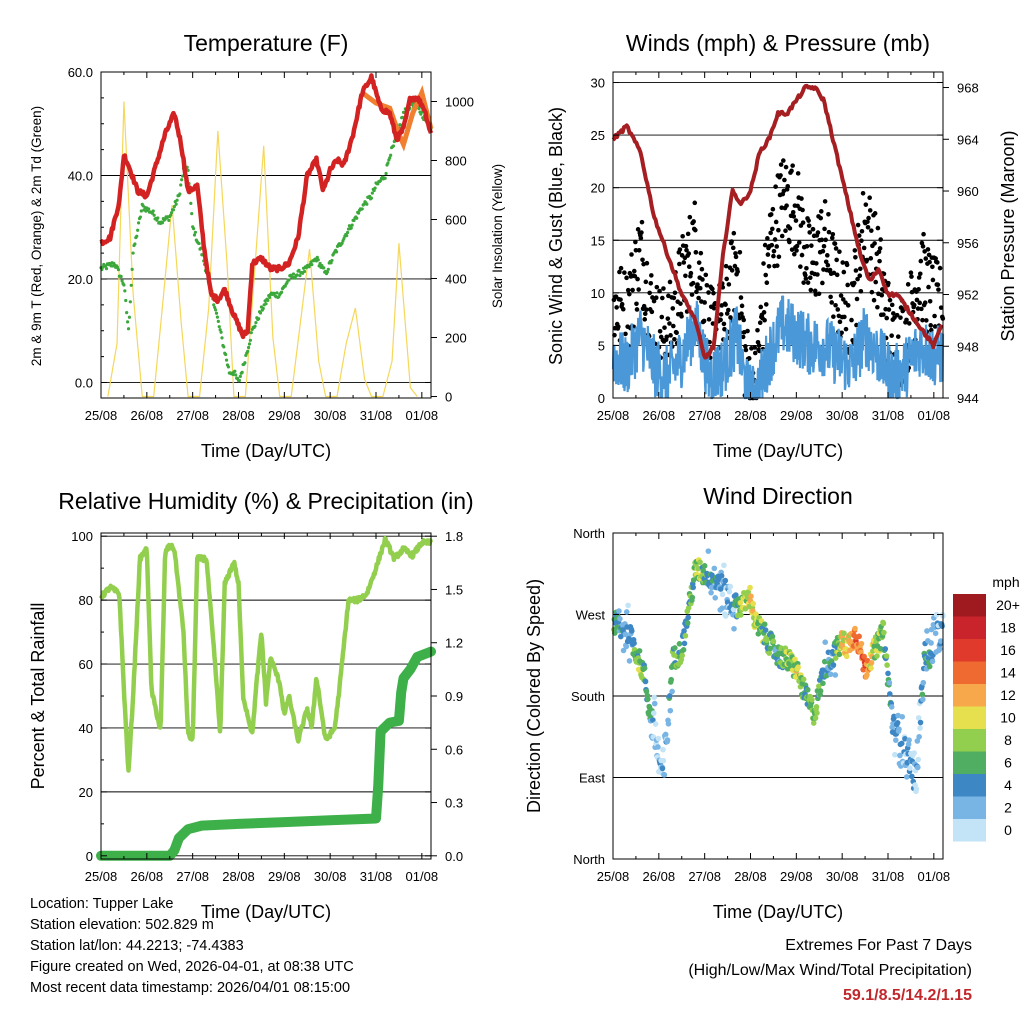 This screenshot has width=1024, height=1024. What do you see at coordinates (456, 338) in the screenshot?
I see `y2-tick-label: 200` at bounding box center [456, 338].